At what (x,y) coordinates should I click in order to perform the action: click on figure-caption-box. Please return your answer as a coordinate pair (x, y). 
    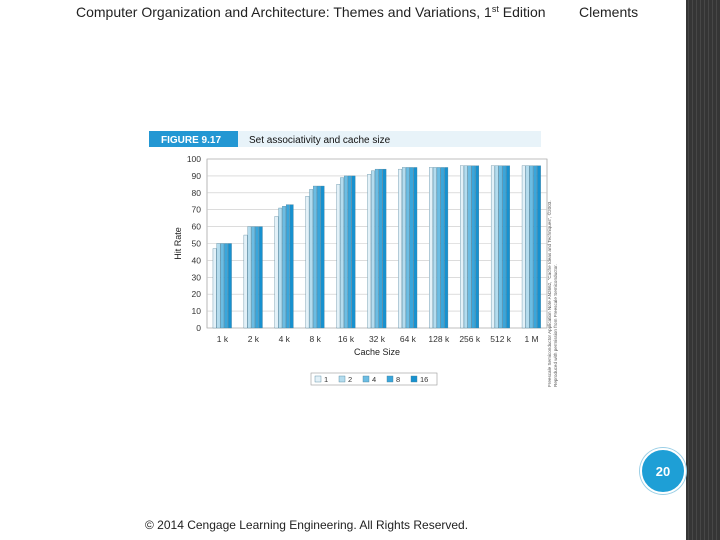
    Looking at the image, I should click on (389, 139).